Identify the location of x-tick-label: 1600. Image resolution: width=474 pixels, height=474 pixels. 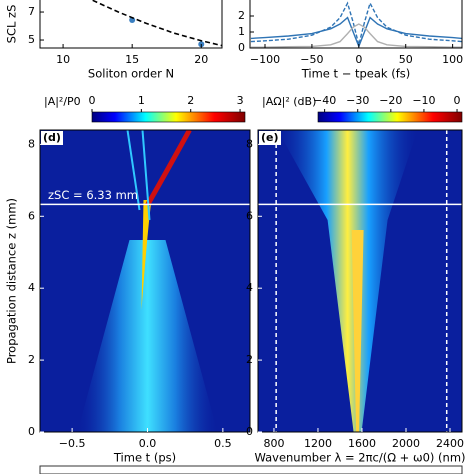
(362, 443).